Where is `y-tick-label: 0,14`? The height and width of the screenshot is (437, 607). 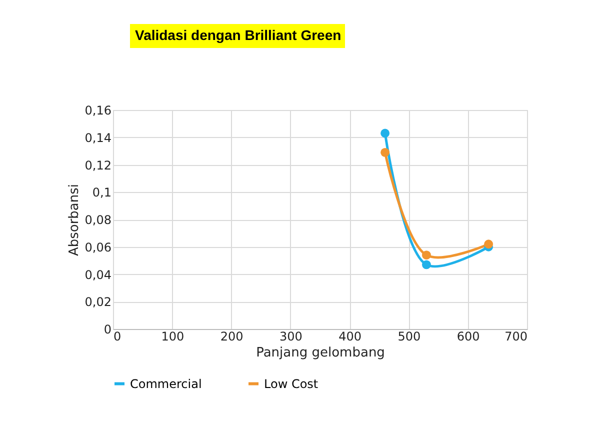 y-tick-label: 0,14 is located at coordinates (98, 137).